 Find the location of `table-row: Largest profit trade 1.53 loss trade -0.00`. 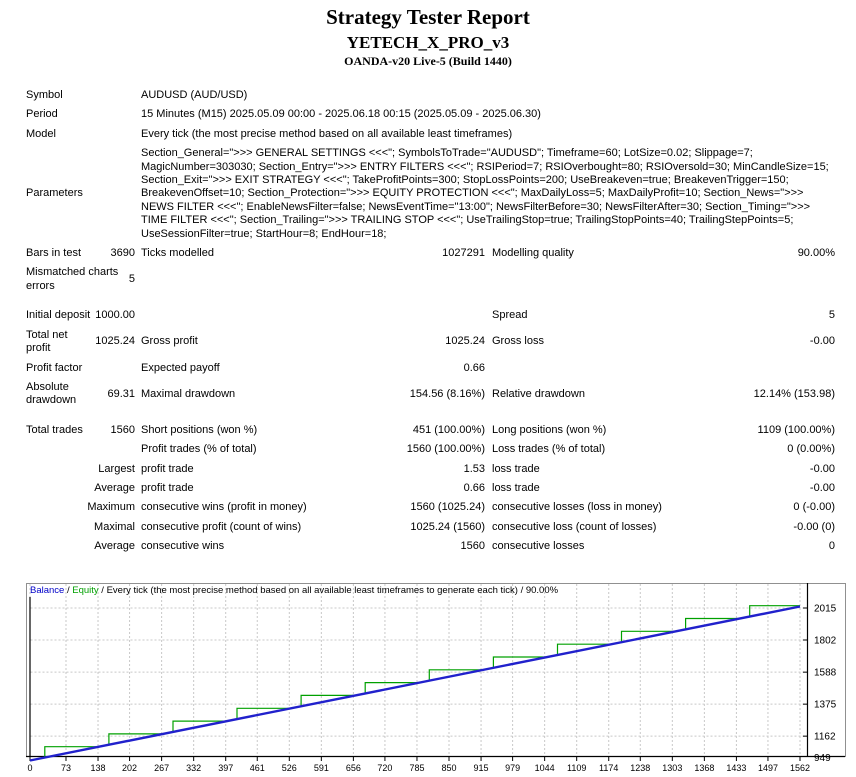

table-row: Largest profit trade 1.53 loss trade -0.00 is located at coordinates (430, 469).